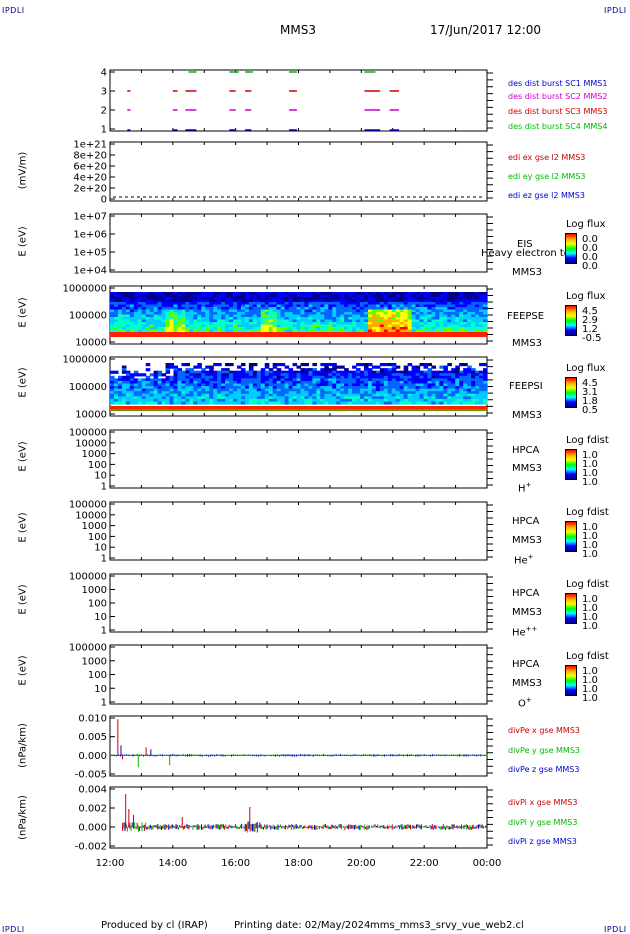 The height and width of the screenshot is (934, 630). Describe the element at coordinates (97, 604) in the screenshot. I see `ytick-label: 100` at that location.